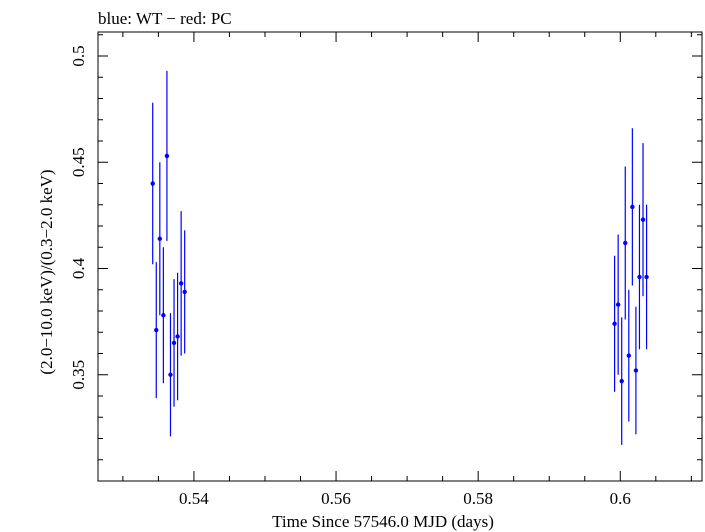 The width and height of the screenshot is (705, 532). Describe the element at coordinates (78, 55) in the screenshot. I see `y-tick-label: 0.5` at that location.